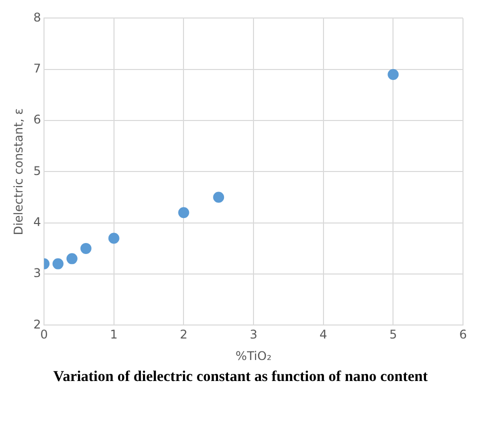 The image size is (481, 437). I want to click on y-tick-label: 6, so click(37, 119).